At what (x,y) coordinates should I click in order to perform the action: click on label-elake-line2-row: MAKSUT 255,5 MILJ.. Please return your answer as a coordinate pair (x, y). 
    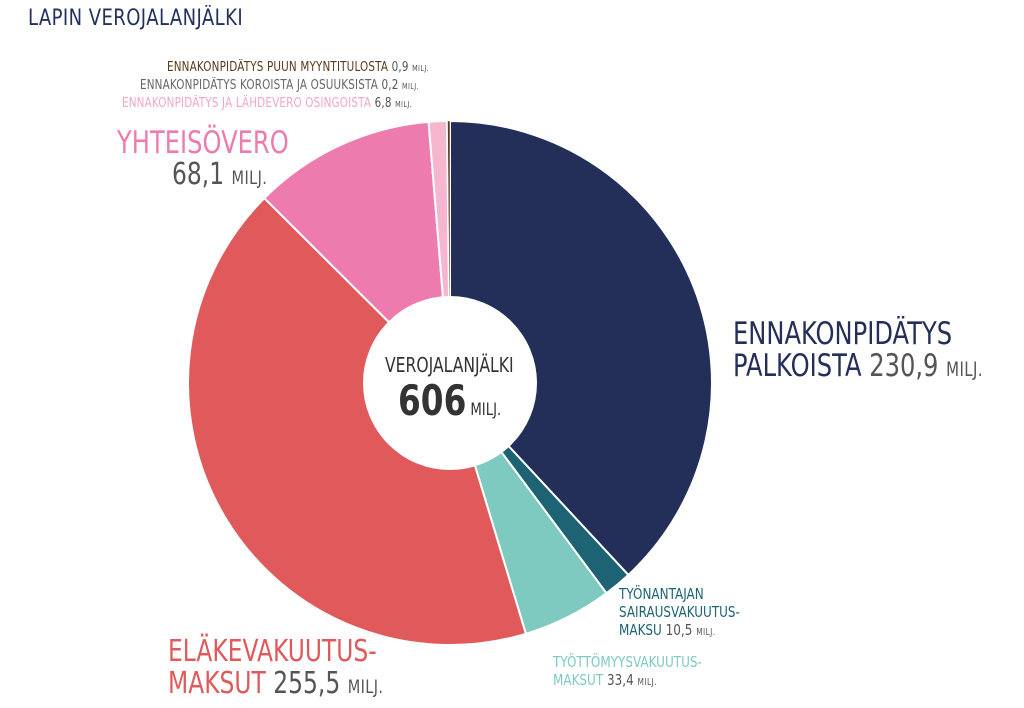
    Looking at the image, I should click on (275, 686).